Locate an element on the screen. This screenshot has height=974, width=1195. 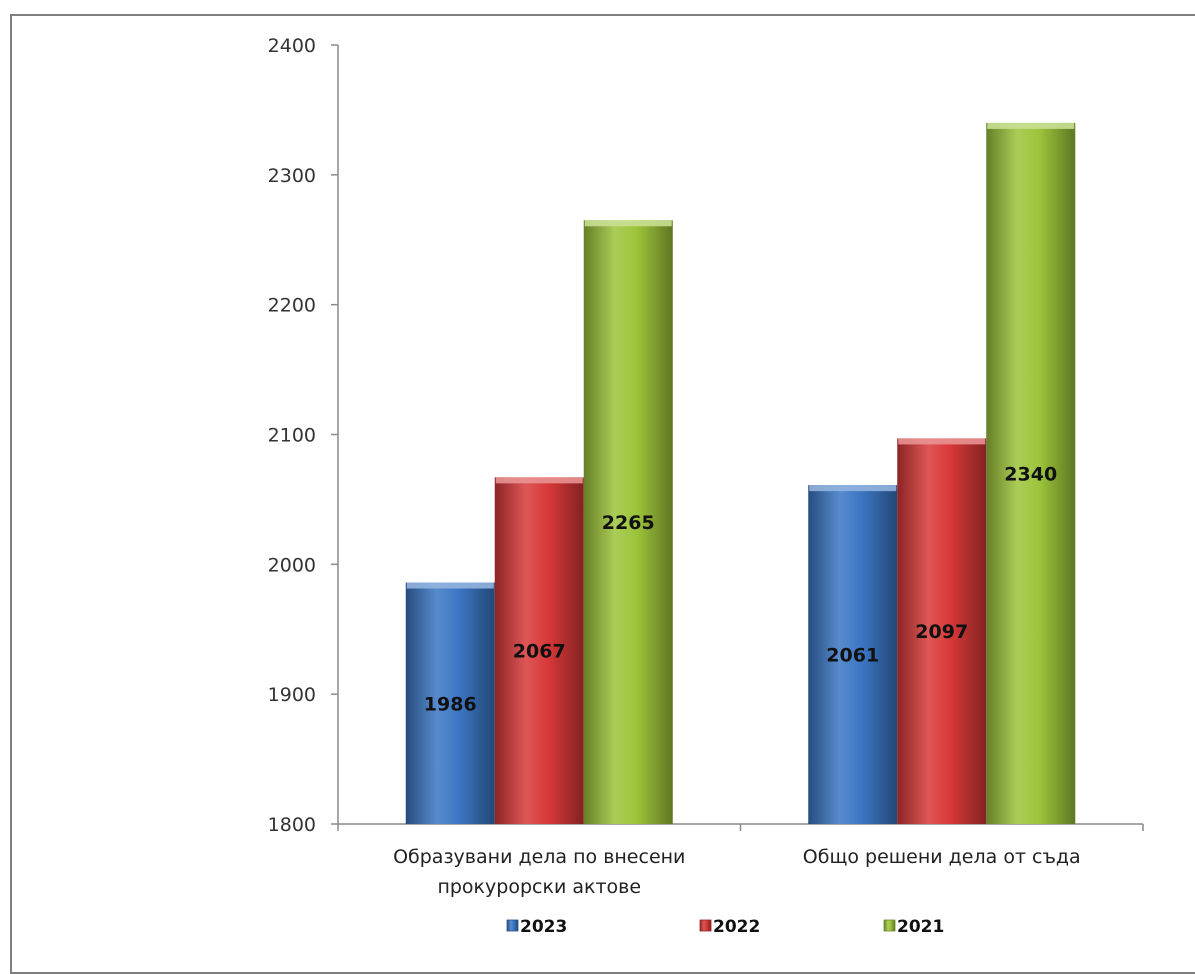
y-tick-label: 2000 is located at coordinates (292, 565).